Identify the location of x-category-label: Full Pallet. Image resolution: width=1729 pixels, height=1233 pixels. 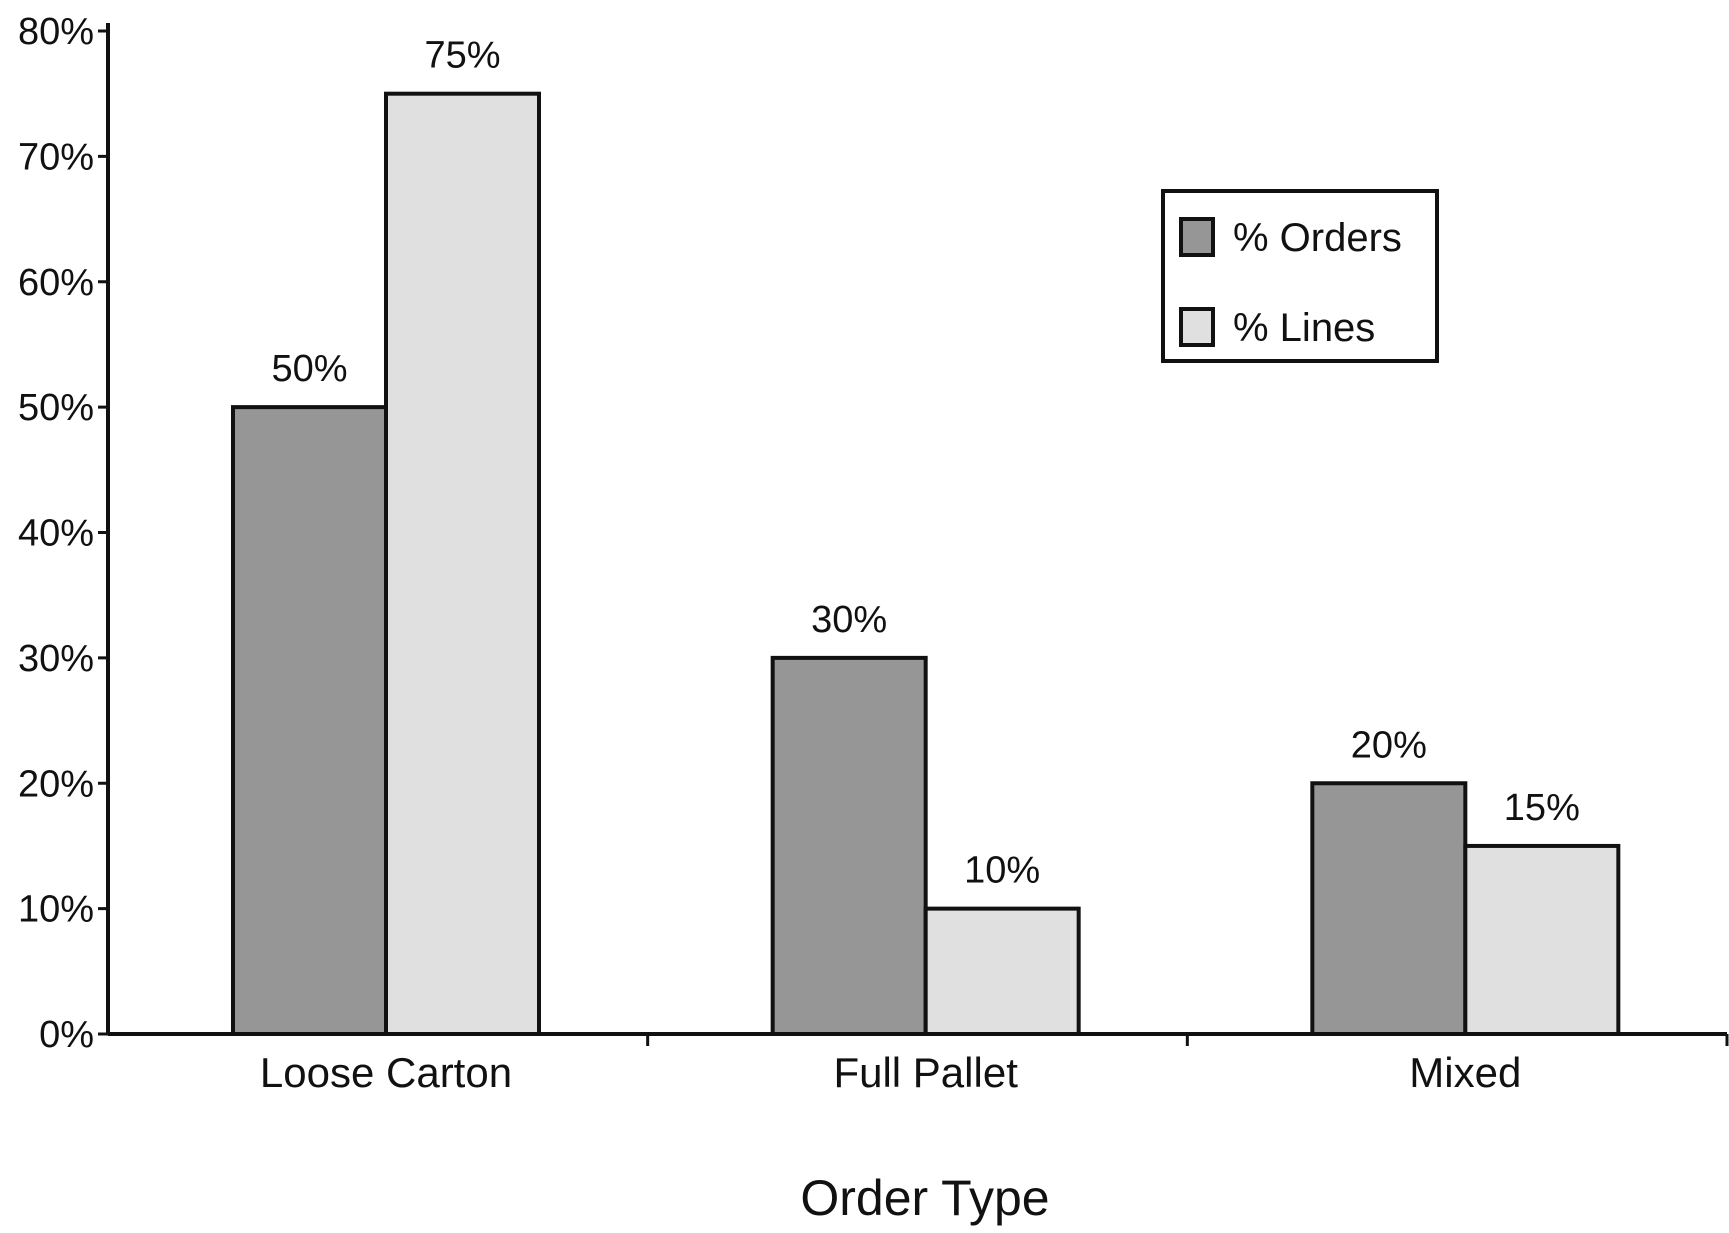
(925, 1072).